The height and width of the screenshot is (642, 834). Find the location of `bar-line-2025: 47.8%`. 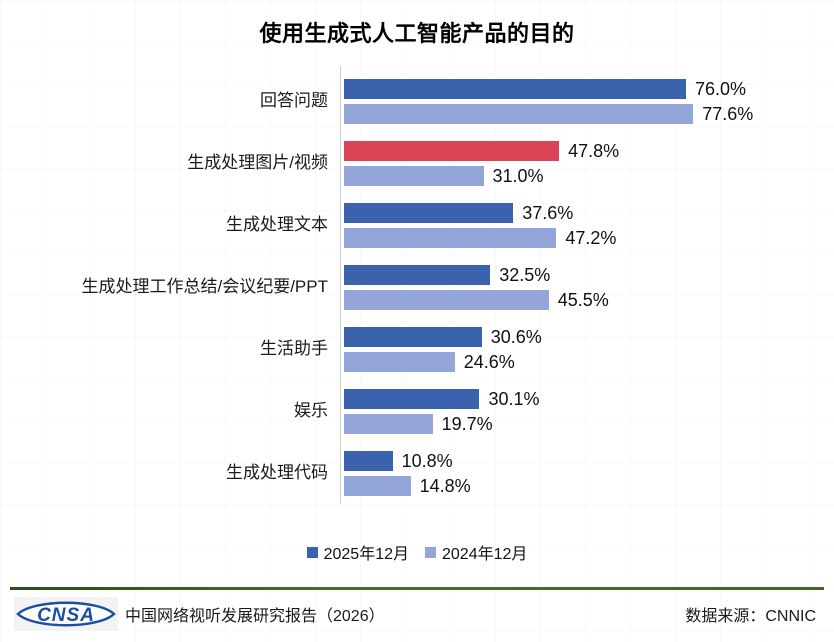

bar-line-2025: 47.8% is located at coordinates (574, 151).